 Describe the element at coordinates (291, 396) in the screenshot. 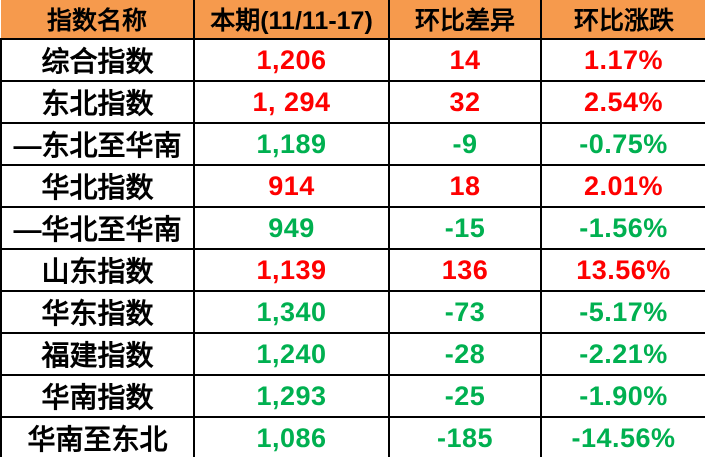

I see `current-value-cell: 1,293` at that location.